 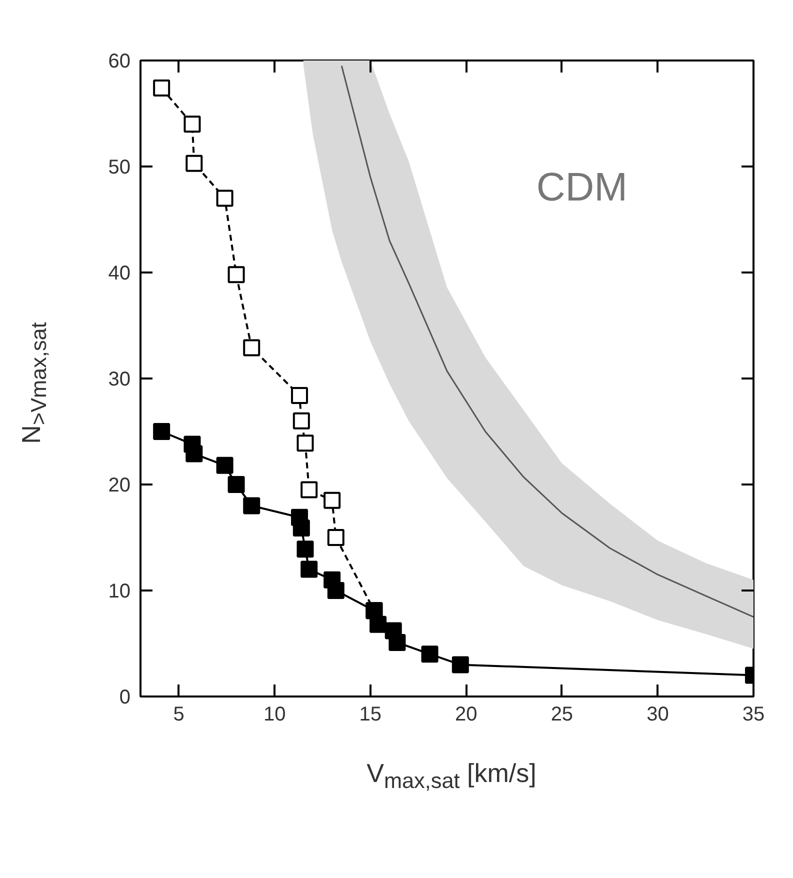 What do you see at coordinates (119, 379) in the screenshot?
I see `y-tick-label: 30` at bounding box center [119, 379].